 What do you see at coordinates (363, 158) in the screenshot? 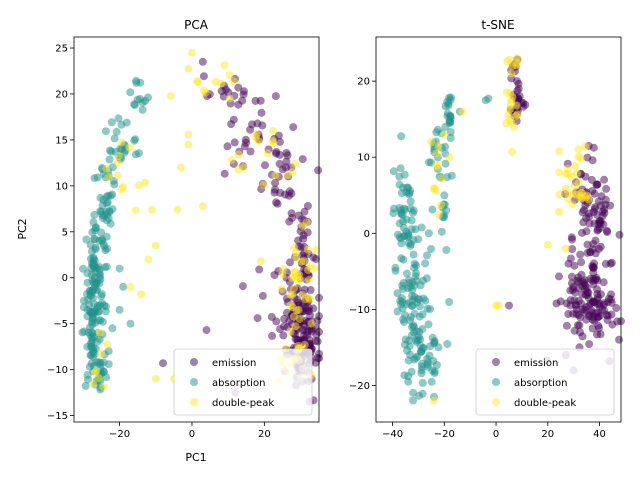
I see `y-tick-label: 10` at bounding box center [363, 158].